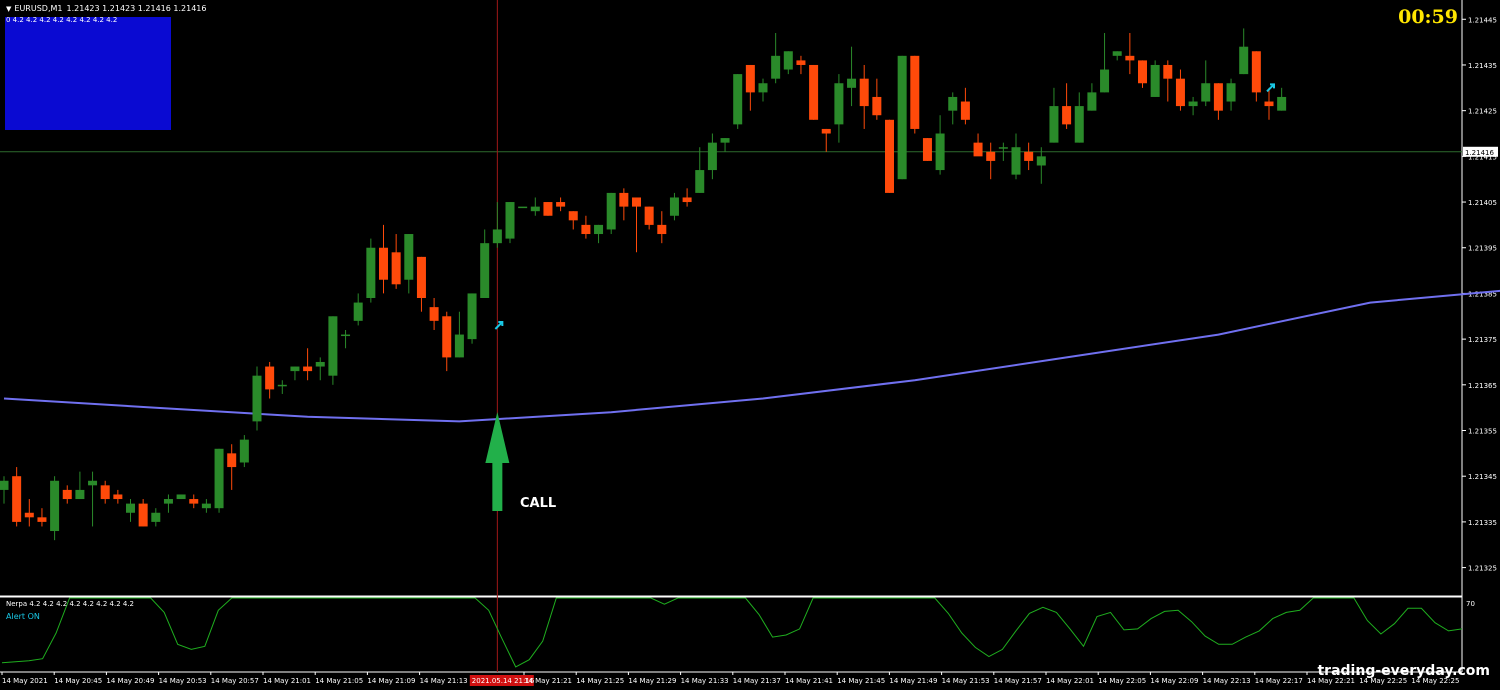  Describe the element at coordinates (287, 681) in the screenshot. I see `time-tick-label: 14 May 21:01` at that location.